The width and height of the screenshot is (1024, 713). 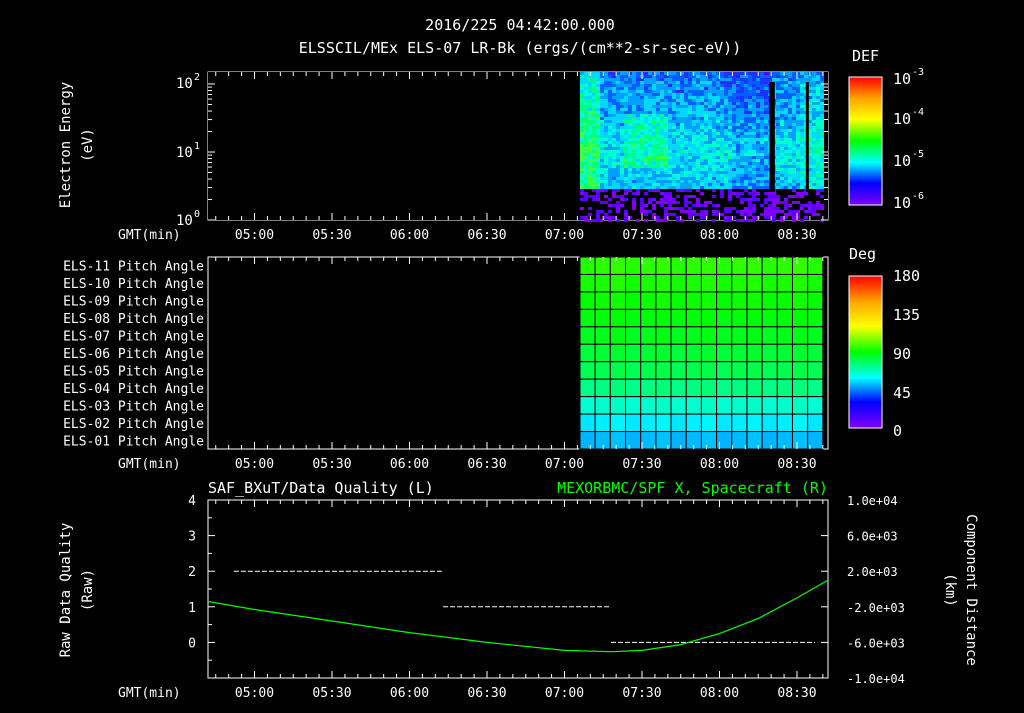 I want to click on spectrogram-gap, so click(x=807, y=137).